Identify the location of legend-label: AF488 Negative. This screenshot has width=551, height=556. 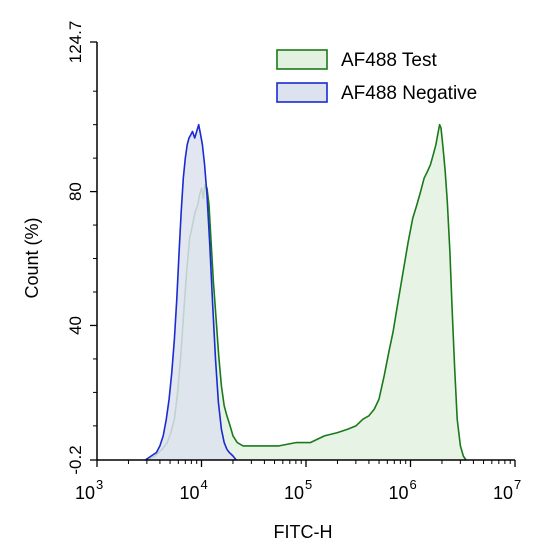
(409, 93).